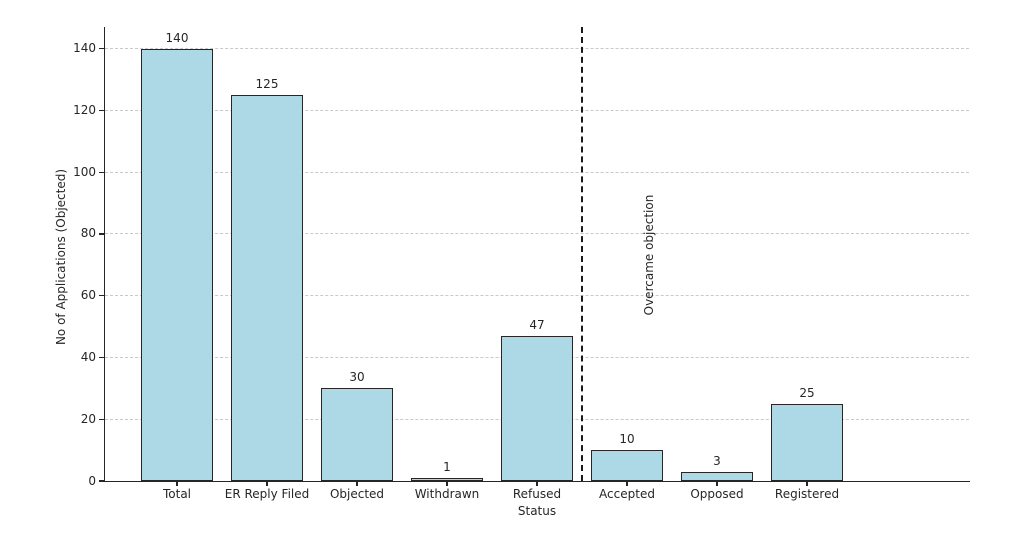 The image size is (1024, 539). What do you see at coordinates (447, 494) in the screenshot?
I see `x-tick-label-withdrawn: Withdrawn` at bounding box center [447, 494].